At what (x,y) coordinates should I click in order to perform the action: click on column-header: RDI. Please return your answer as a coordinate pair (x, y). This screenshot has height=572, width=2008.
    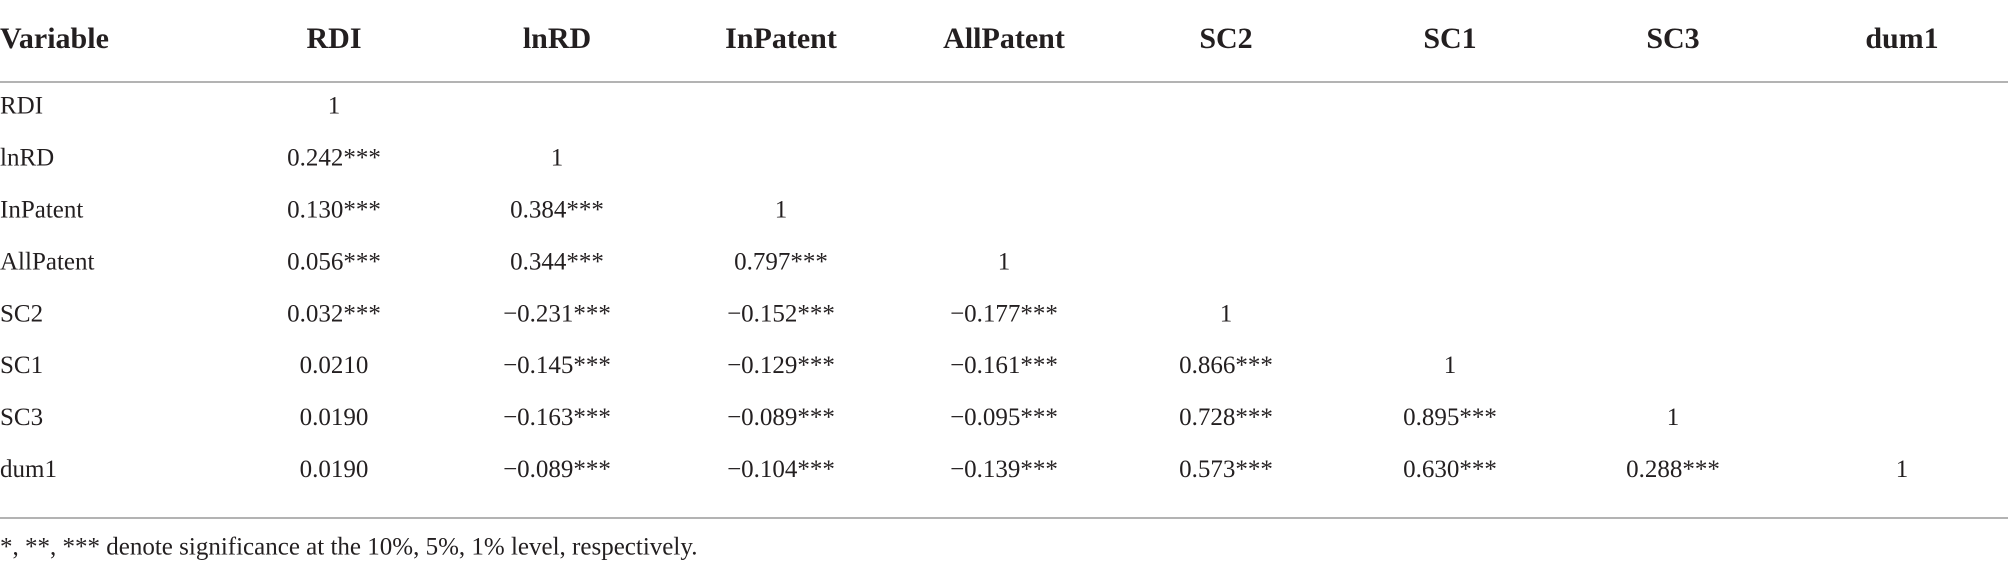
    Looking at the image, I should click on (333, 38).